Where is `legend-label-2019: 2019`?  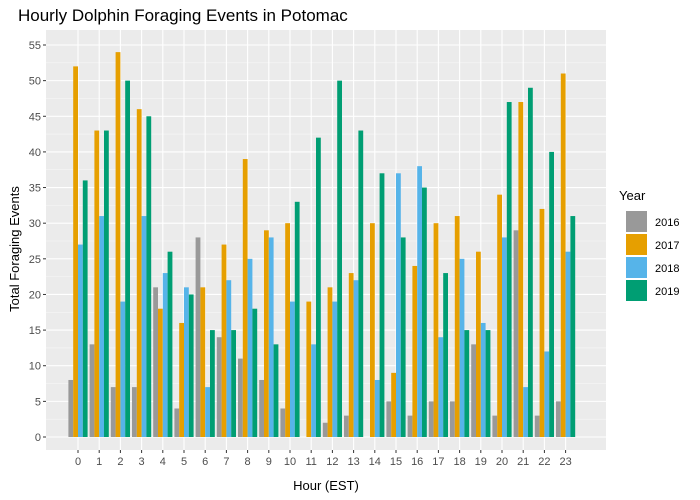
legend-label-2019: 2019 is located at coordinates (667, 292).